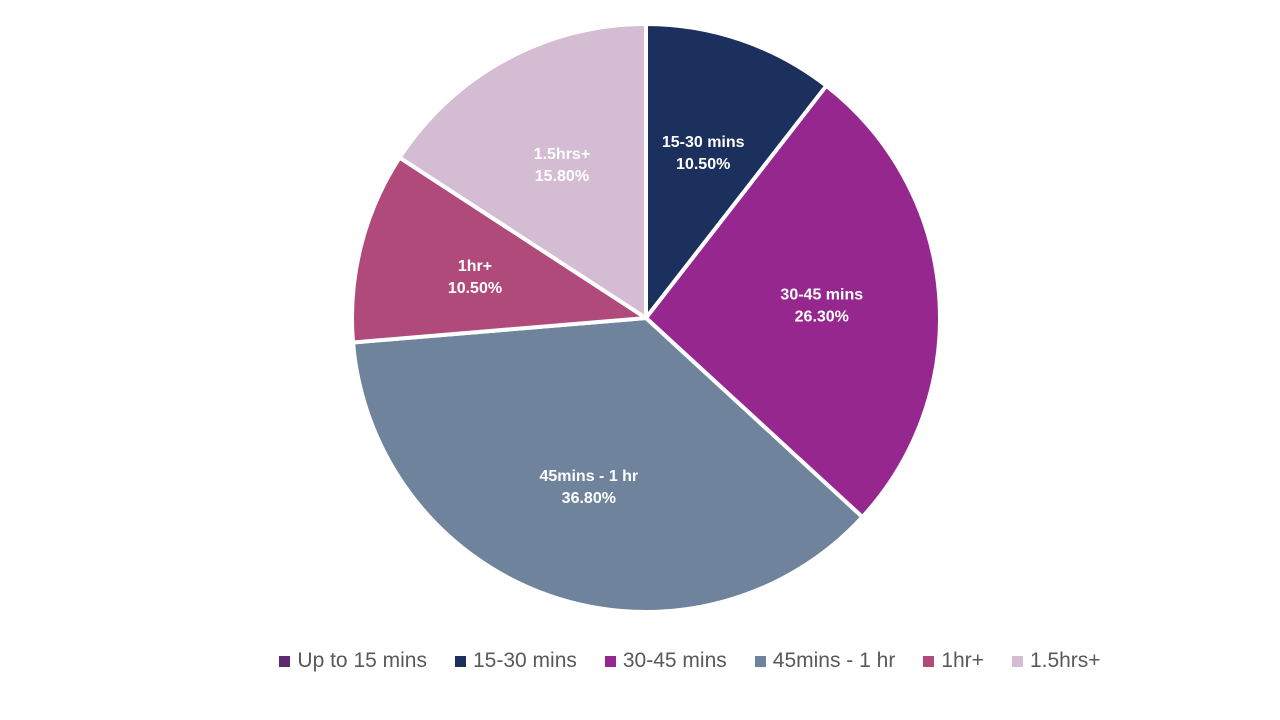 The height and width of the screenshot is (720, 1280). I want to click on legend-item-1-5hrs-plus: 1.5hrs+, so click(1056, 661).